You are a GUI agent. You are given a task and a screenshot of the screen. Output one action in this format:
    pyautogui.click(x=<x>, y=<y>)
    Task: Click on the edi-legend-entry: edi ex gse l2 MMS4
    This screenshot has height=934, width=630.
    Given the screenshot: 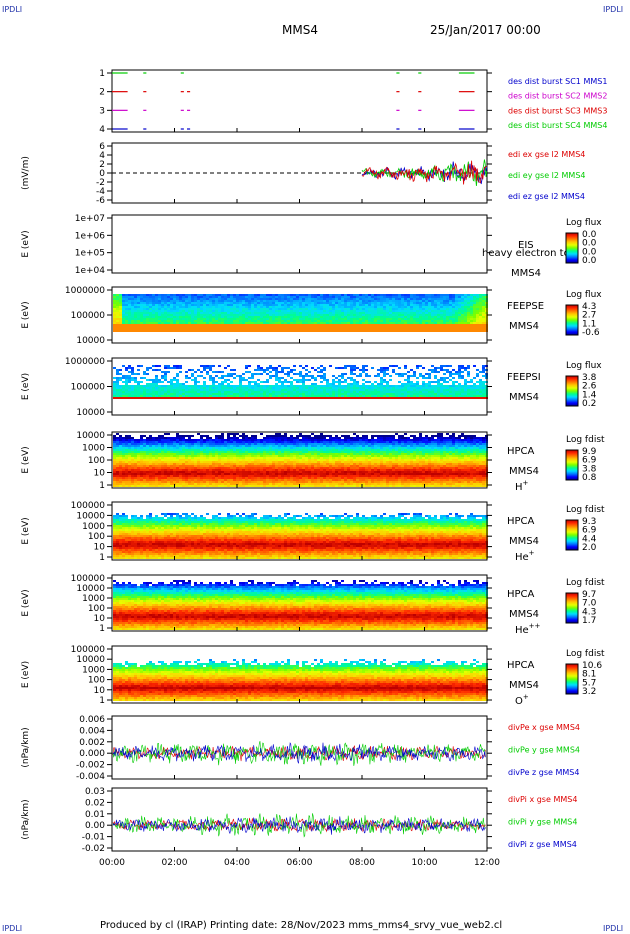 What is the action you would take?
    pyautogui.click(x=546, y=154)
    